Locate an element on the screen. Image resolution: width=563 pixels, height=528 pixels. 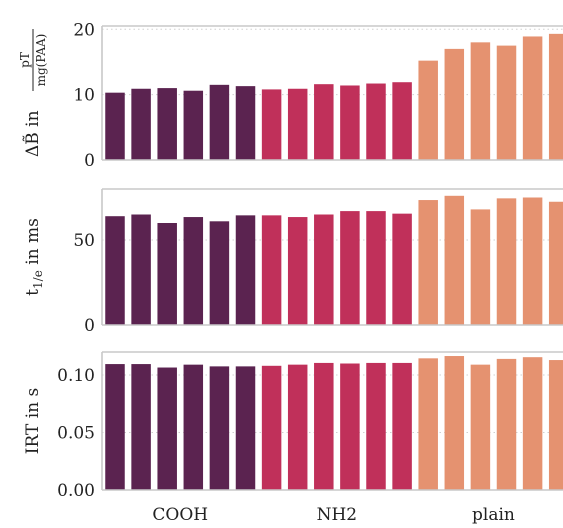
y-axis-label-text: ΔB̃ in is located at coordinates (33, 133).